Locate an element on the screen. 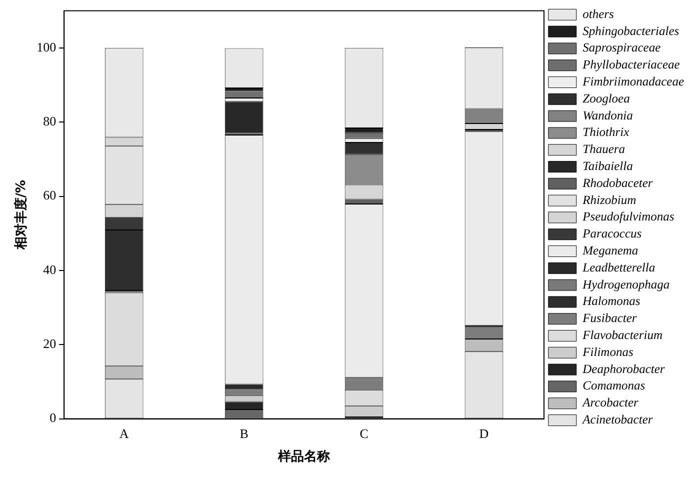 The height and width of the screenshot is (477, 700). y-tick-label: 20 is located at coordinates (49, 344).